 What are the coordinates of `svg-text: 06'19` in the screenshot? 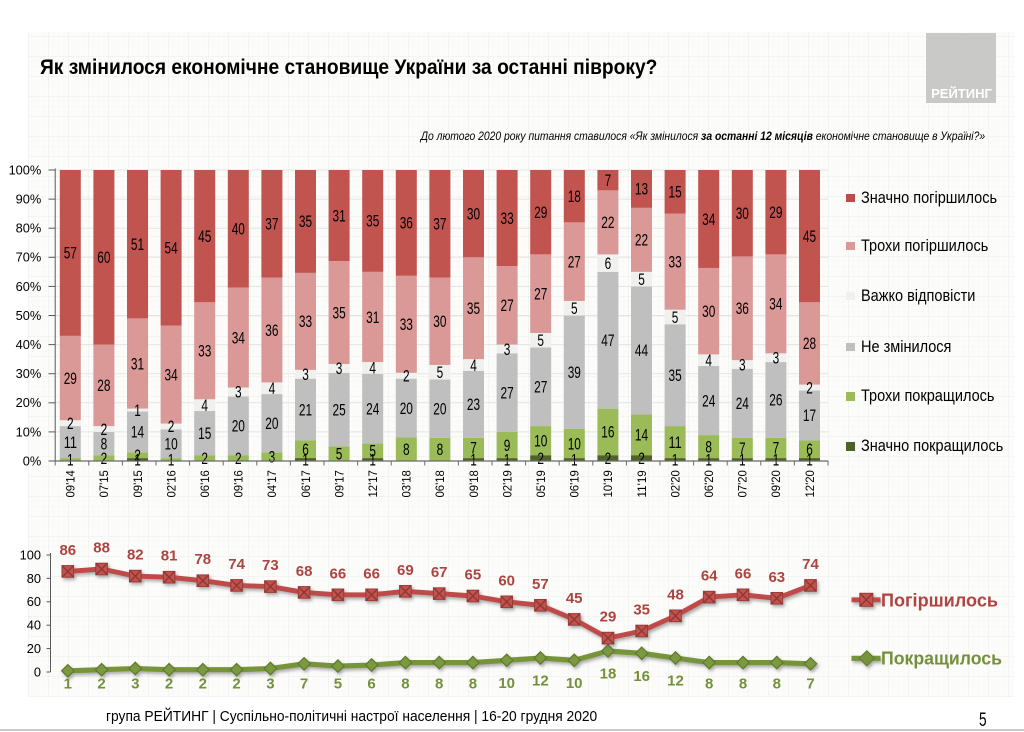 It's located at (575, 484).